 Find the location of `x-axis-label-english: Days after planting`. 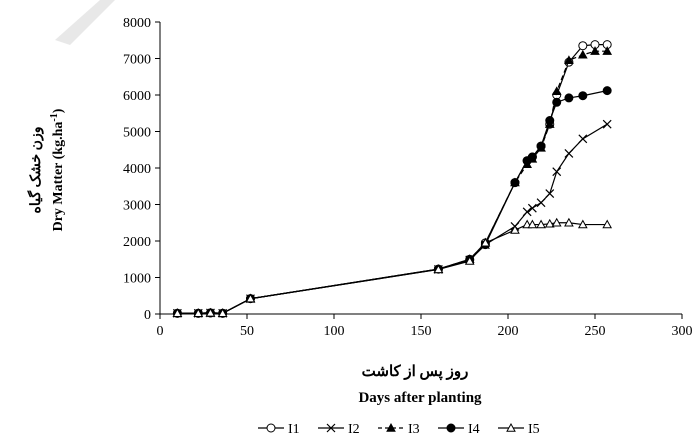

x-axis-label-english: Days after planting is located at coordinates (420, 398).